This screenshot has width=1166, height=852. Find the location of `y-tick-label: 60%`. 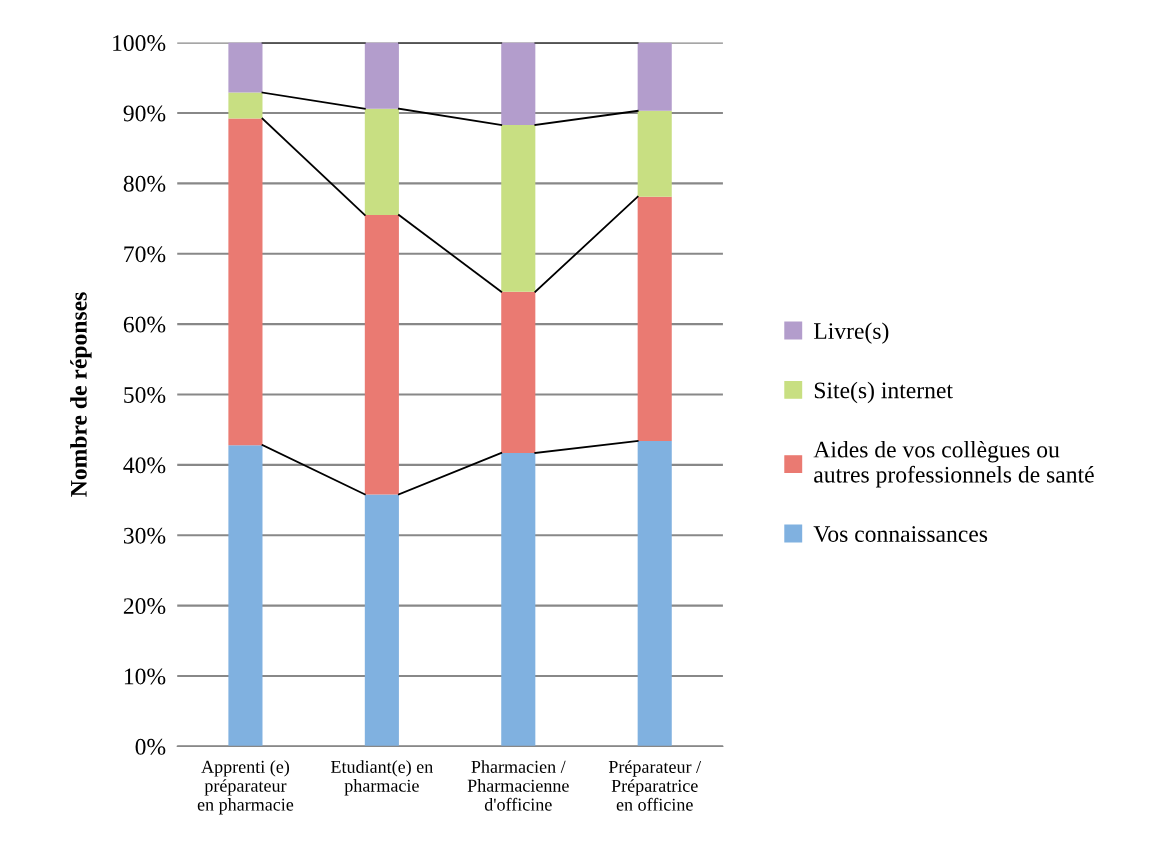

y-tick-label: 60% is located at coordinates (144, 324).